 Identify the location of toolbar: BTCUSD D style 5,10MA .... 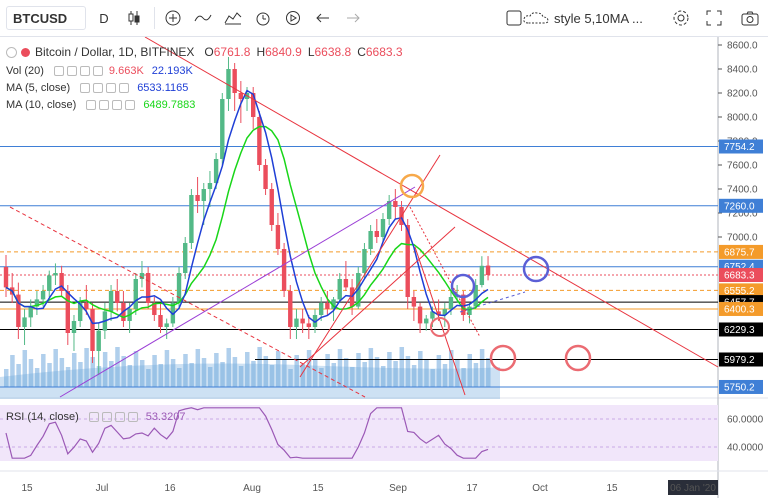
(384, 18).